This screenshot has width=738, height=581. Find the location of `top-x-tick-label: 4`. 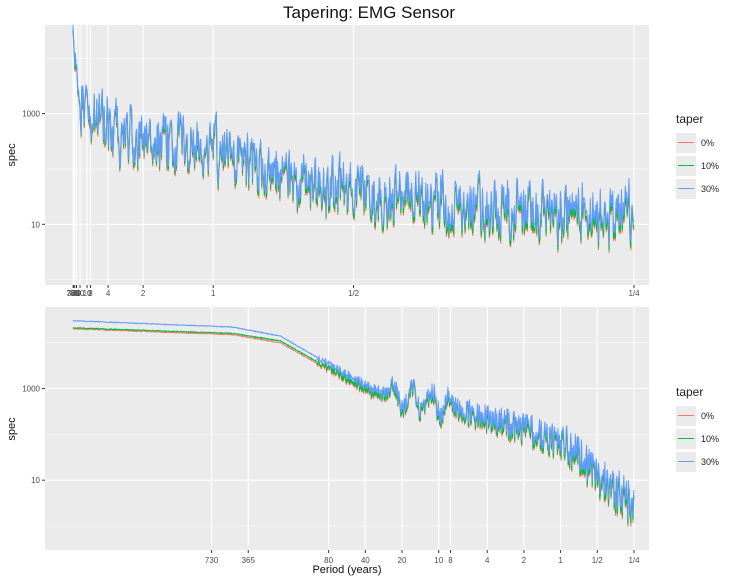

top-x-tick-label: 4 is located at coordinates (108, 293).